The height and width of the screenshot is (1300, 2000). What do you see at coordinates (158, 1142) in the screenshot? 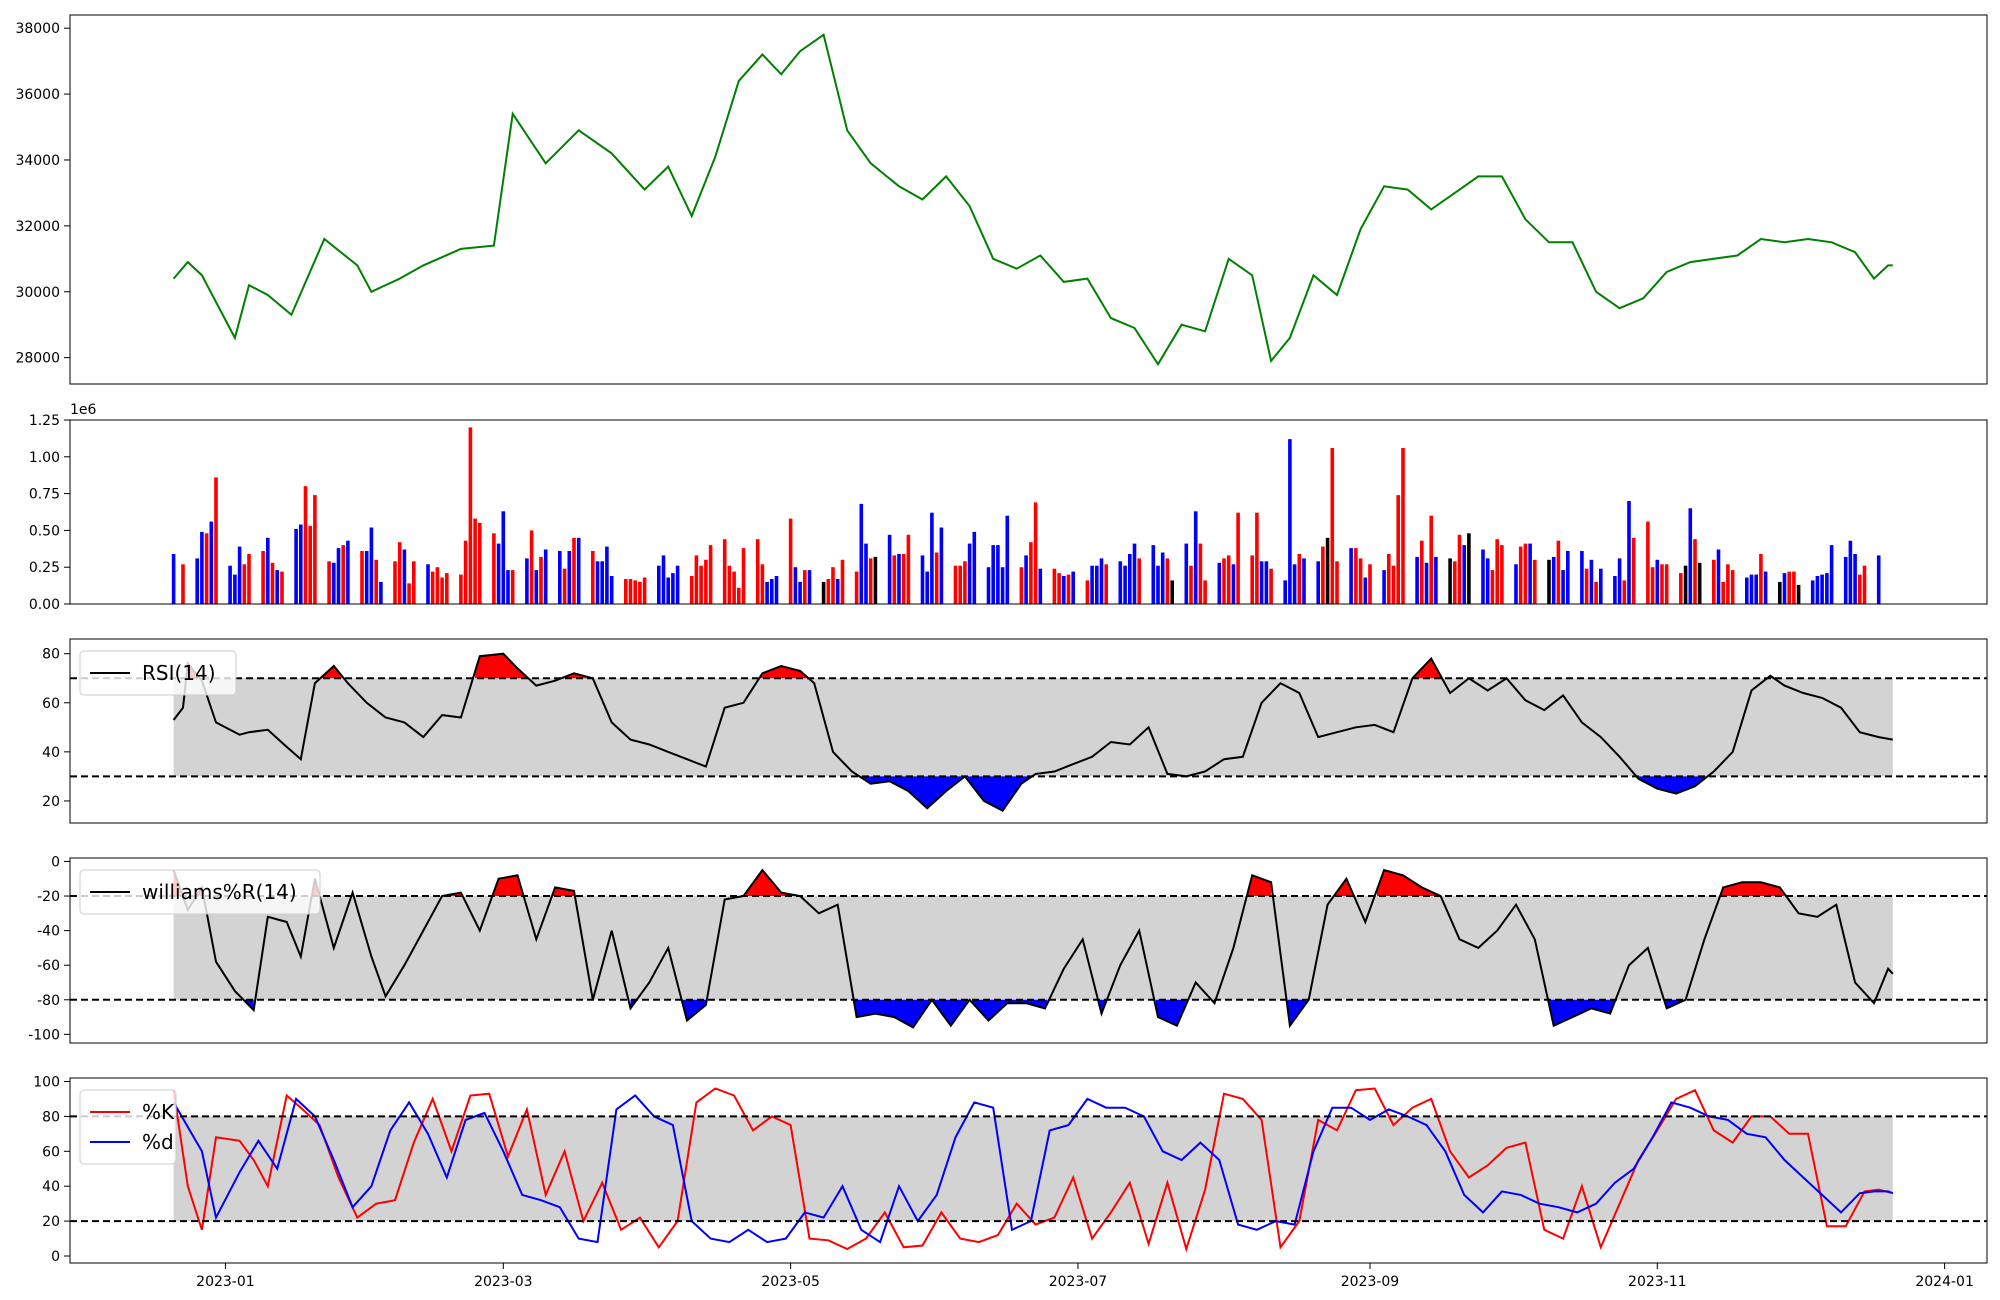
I see `legend-label: %d` at bounding box center [158, 1142].